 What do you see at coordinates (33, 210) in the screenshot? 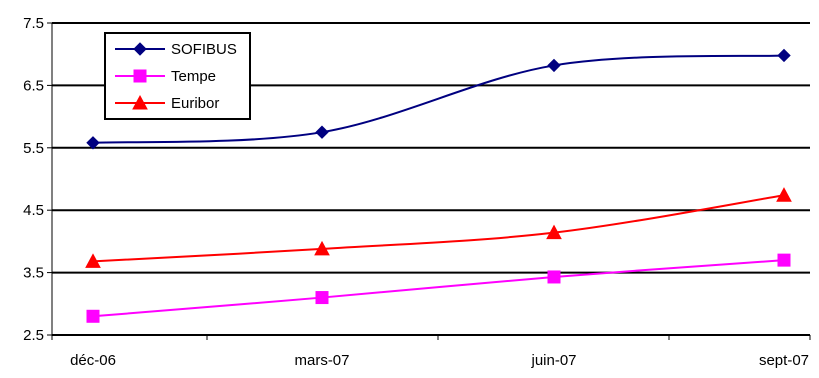
I see `y-tick-label: 4.5` at bounding box center [33, 210].